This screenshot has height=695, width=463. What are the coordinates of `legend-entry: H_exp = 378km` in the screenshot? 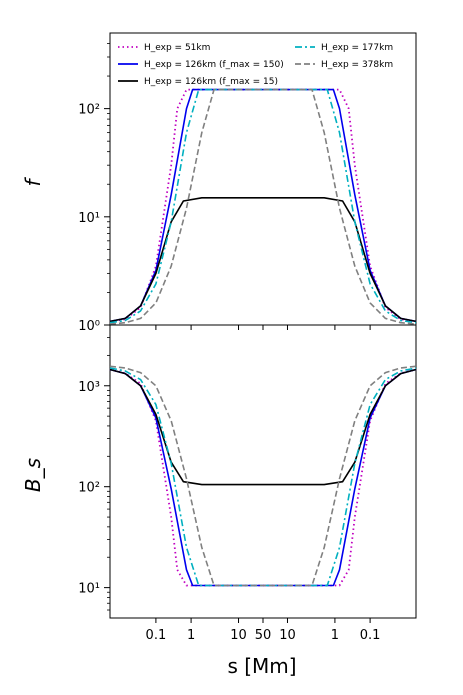 It's located at (357, 65).